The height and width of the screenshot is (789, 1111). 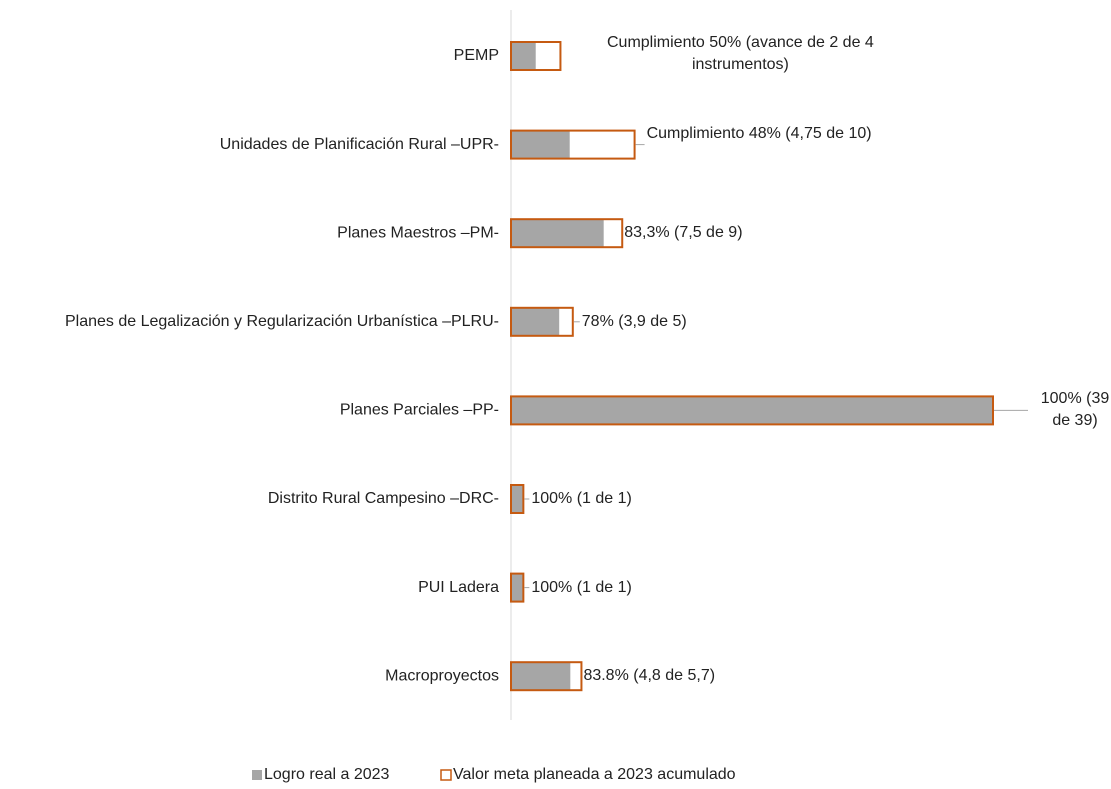 What do you see at coordinates (634, 321) in the screenshot?
I see `data-label: 78% (3,9 de 5)` at bounding box center [634, 321].